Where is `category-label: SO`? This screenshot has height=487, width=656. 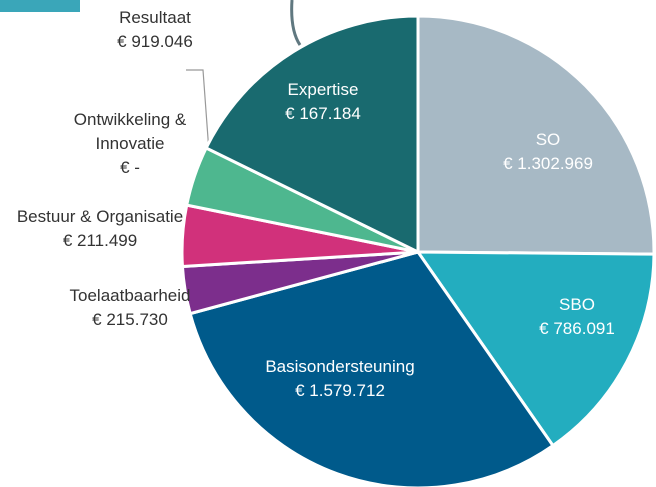 category-label: SO is located at coordinates (548, 139).